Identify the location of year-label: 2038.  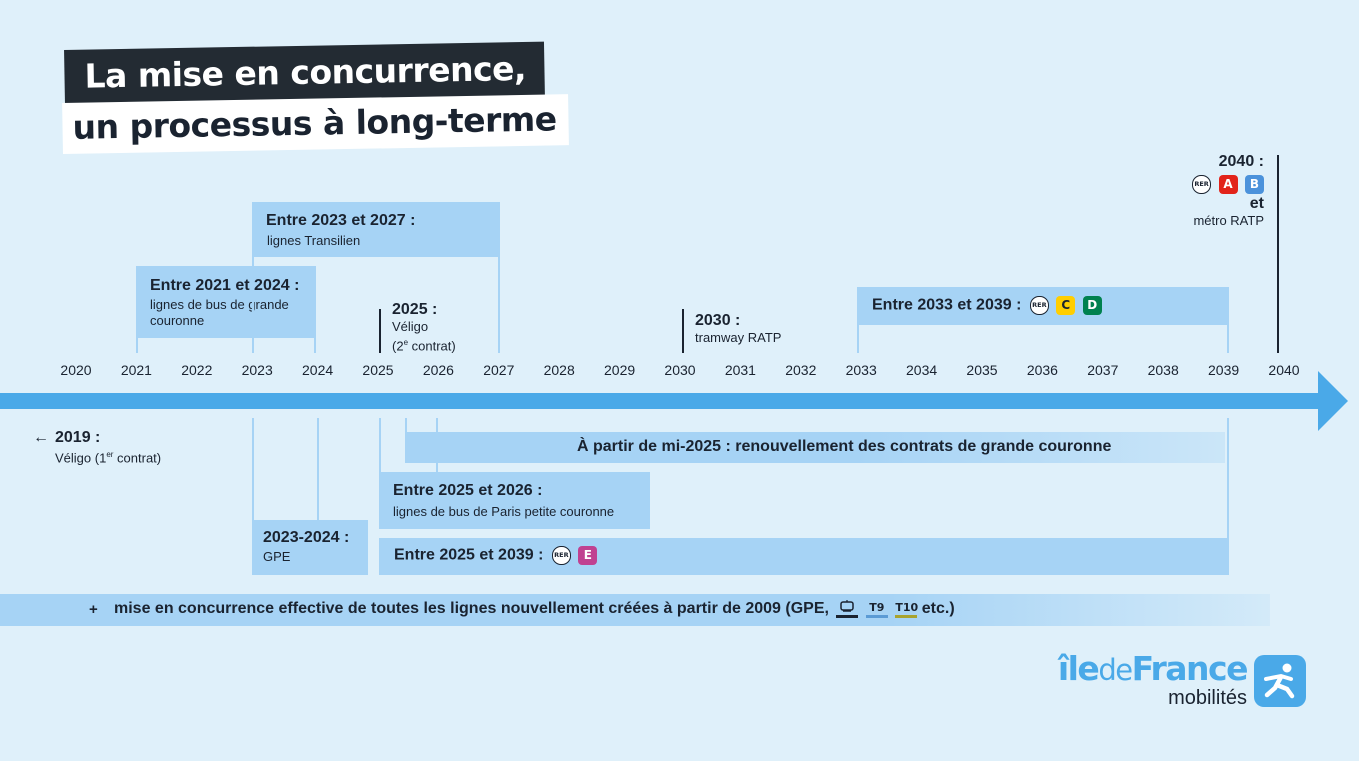
(1163, 370).